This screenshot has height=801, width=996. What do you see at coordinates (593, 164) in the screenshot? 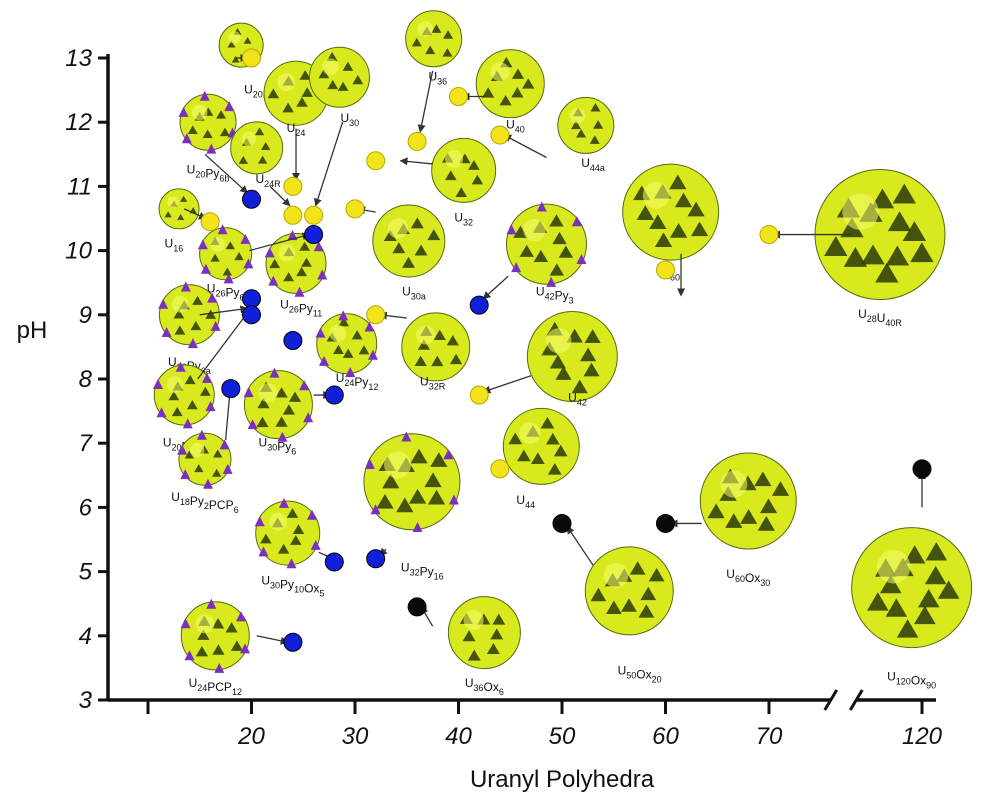
I see `cluster-label: U44a` at bounding box center [593, 164].